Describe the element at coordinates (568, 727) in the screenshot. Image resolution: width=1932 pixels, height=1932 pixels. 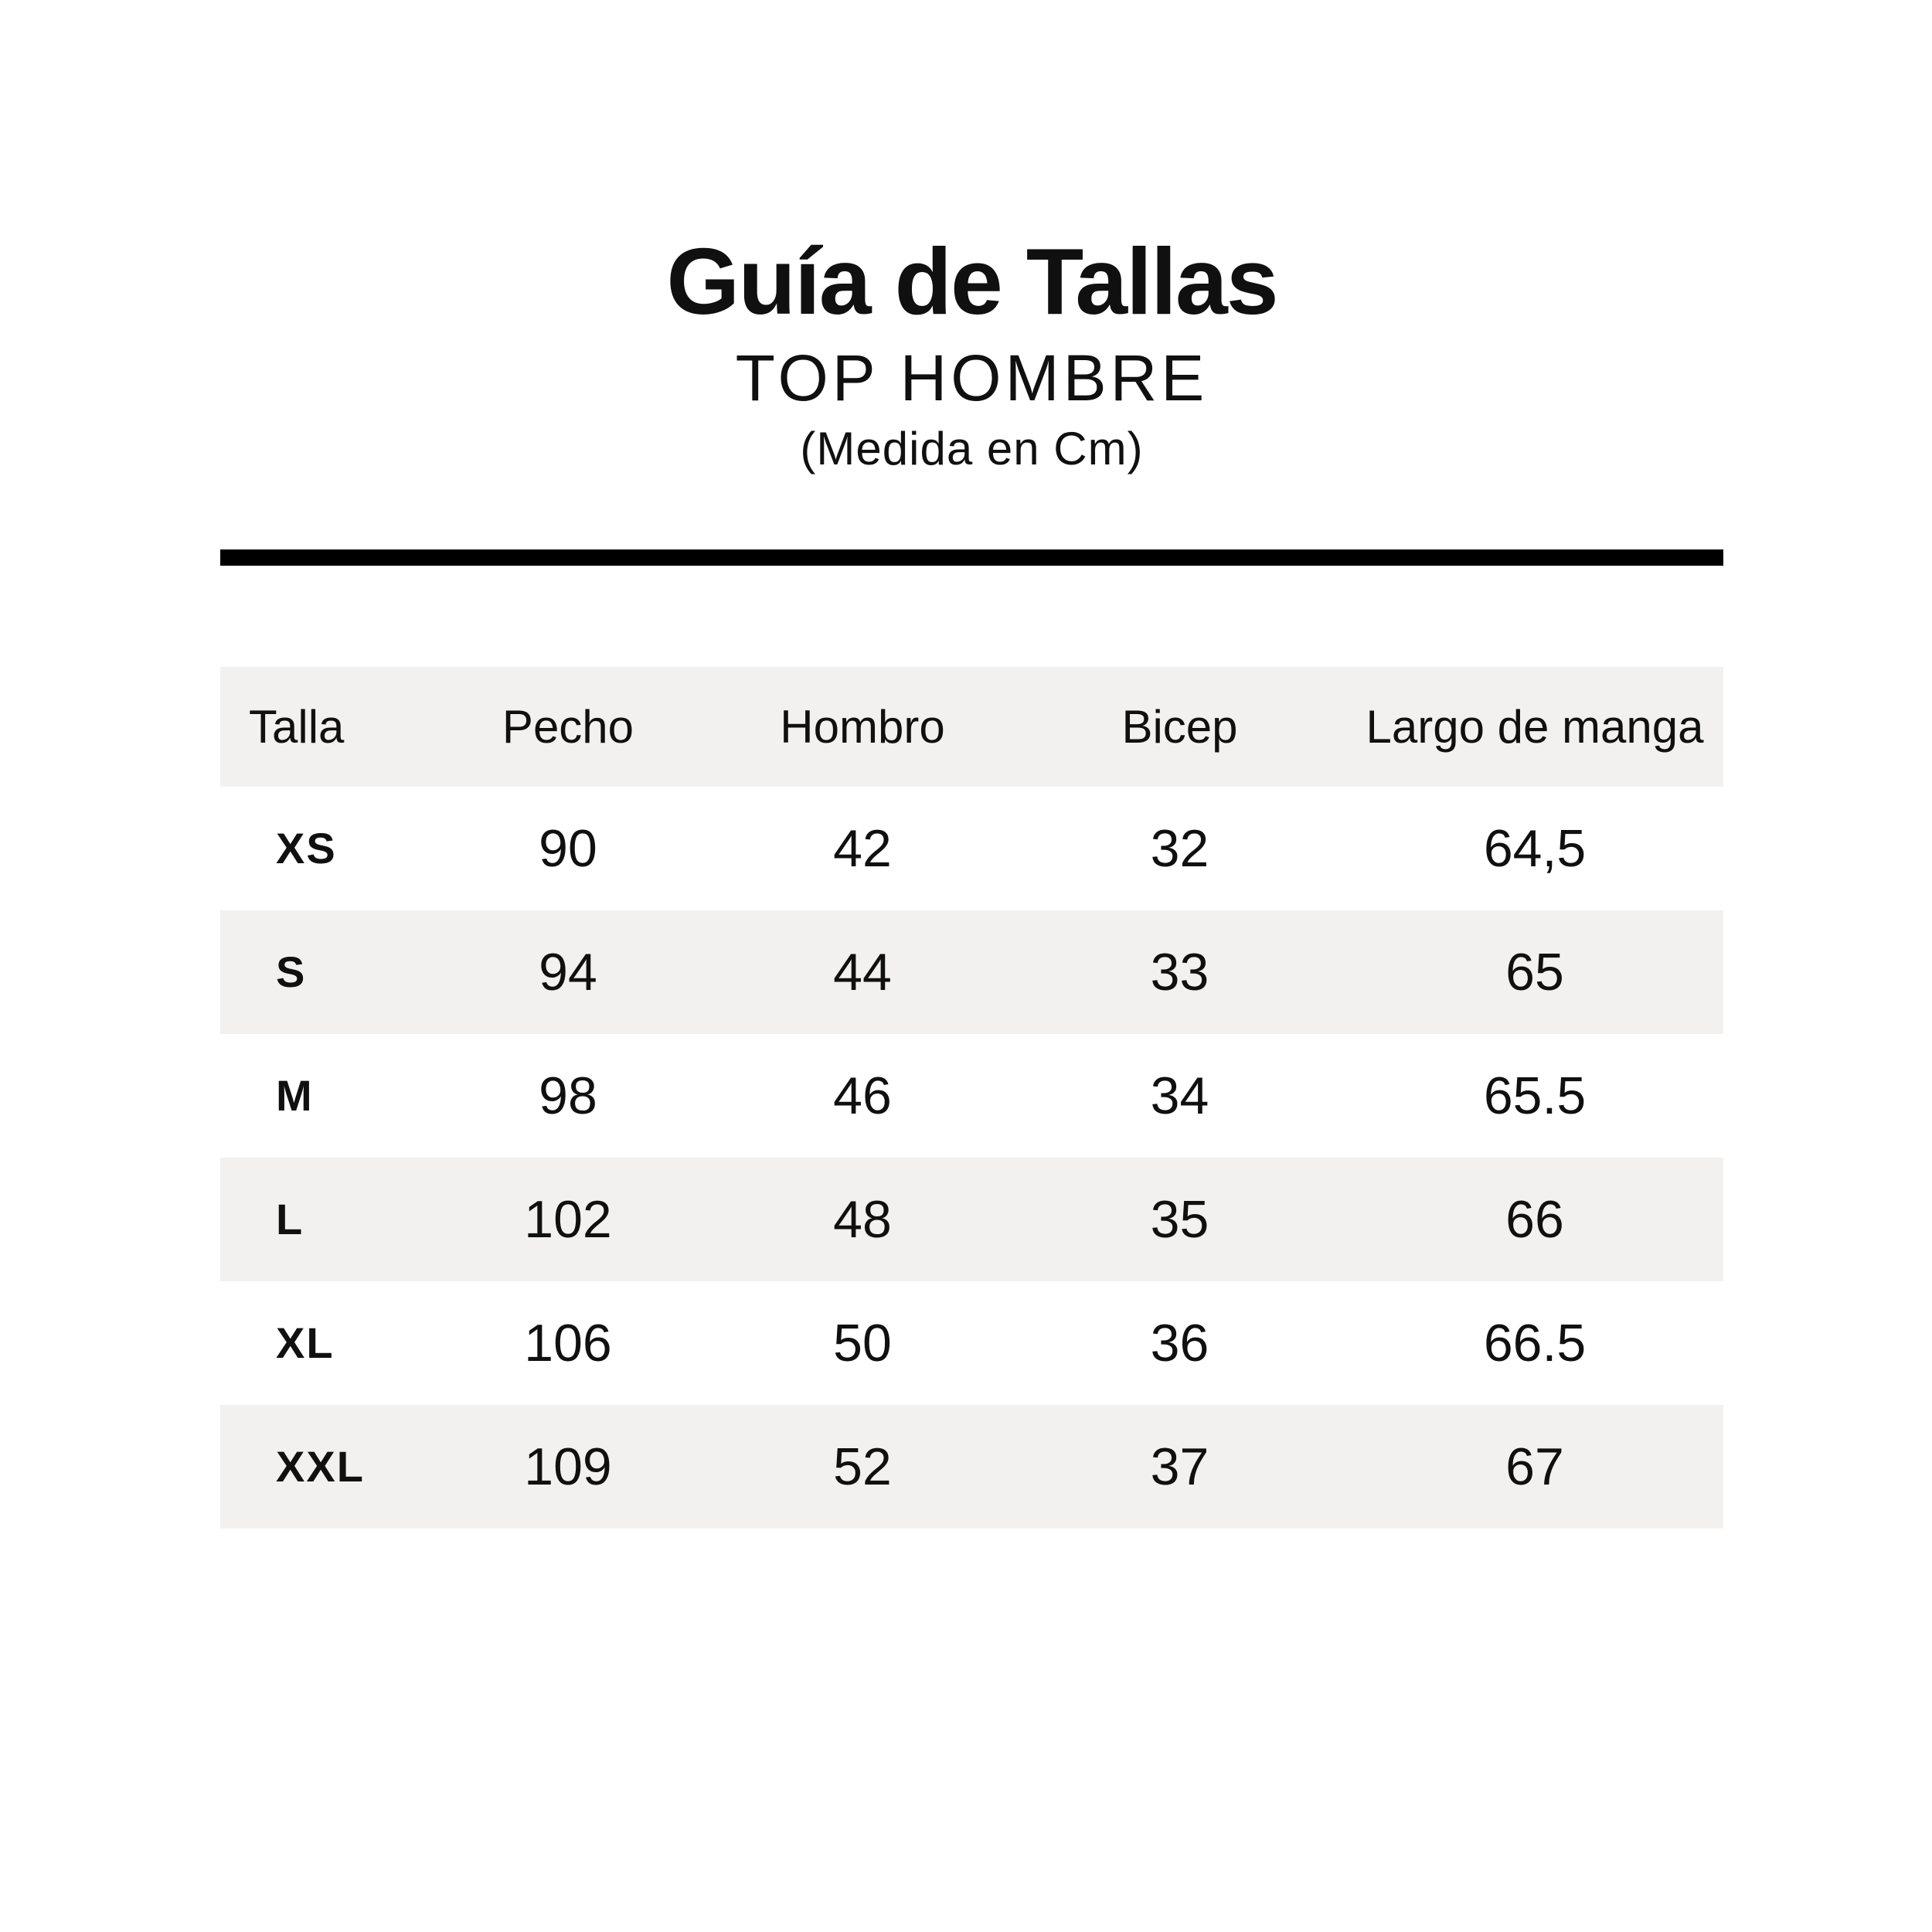
I see `column-header-pecho: Pecho` at that location.